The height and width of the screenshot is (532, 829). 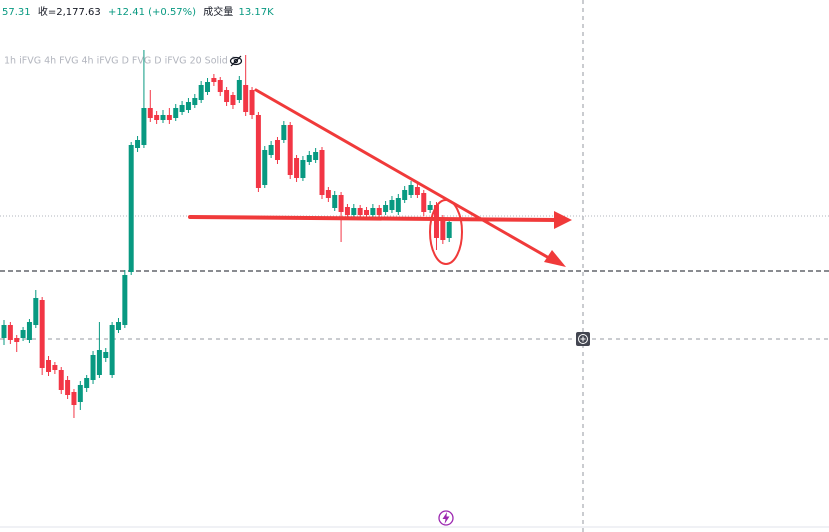 What do you see at coordinates (256, 12) in the screenshot?
I see `header-volume: 13.17K` at bounding box center [256, 12].